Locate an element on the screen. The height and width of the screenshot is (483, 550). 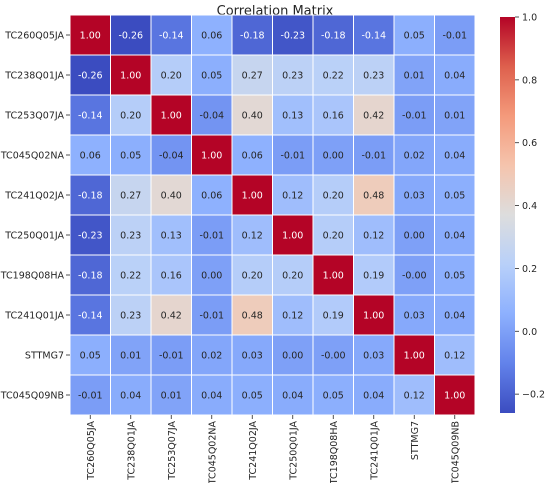
colorbar: −0.2 0.0 0.2 0.4 0.6 0.8 1.0 is located at coordinates (522, 213).